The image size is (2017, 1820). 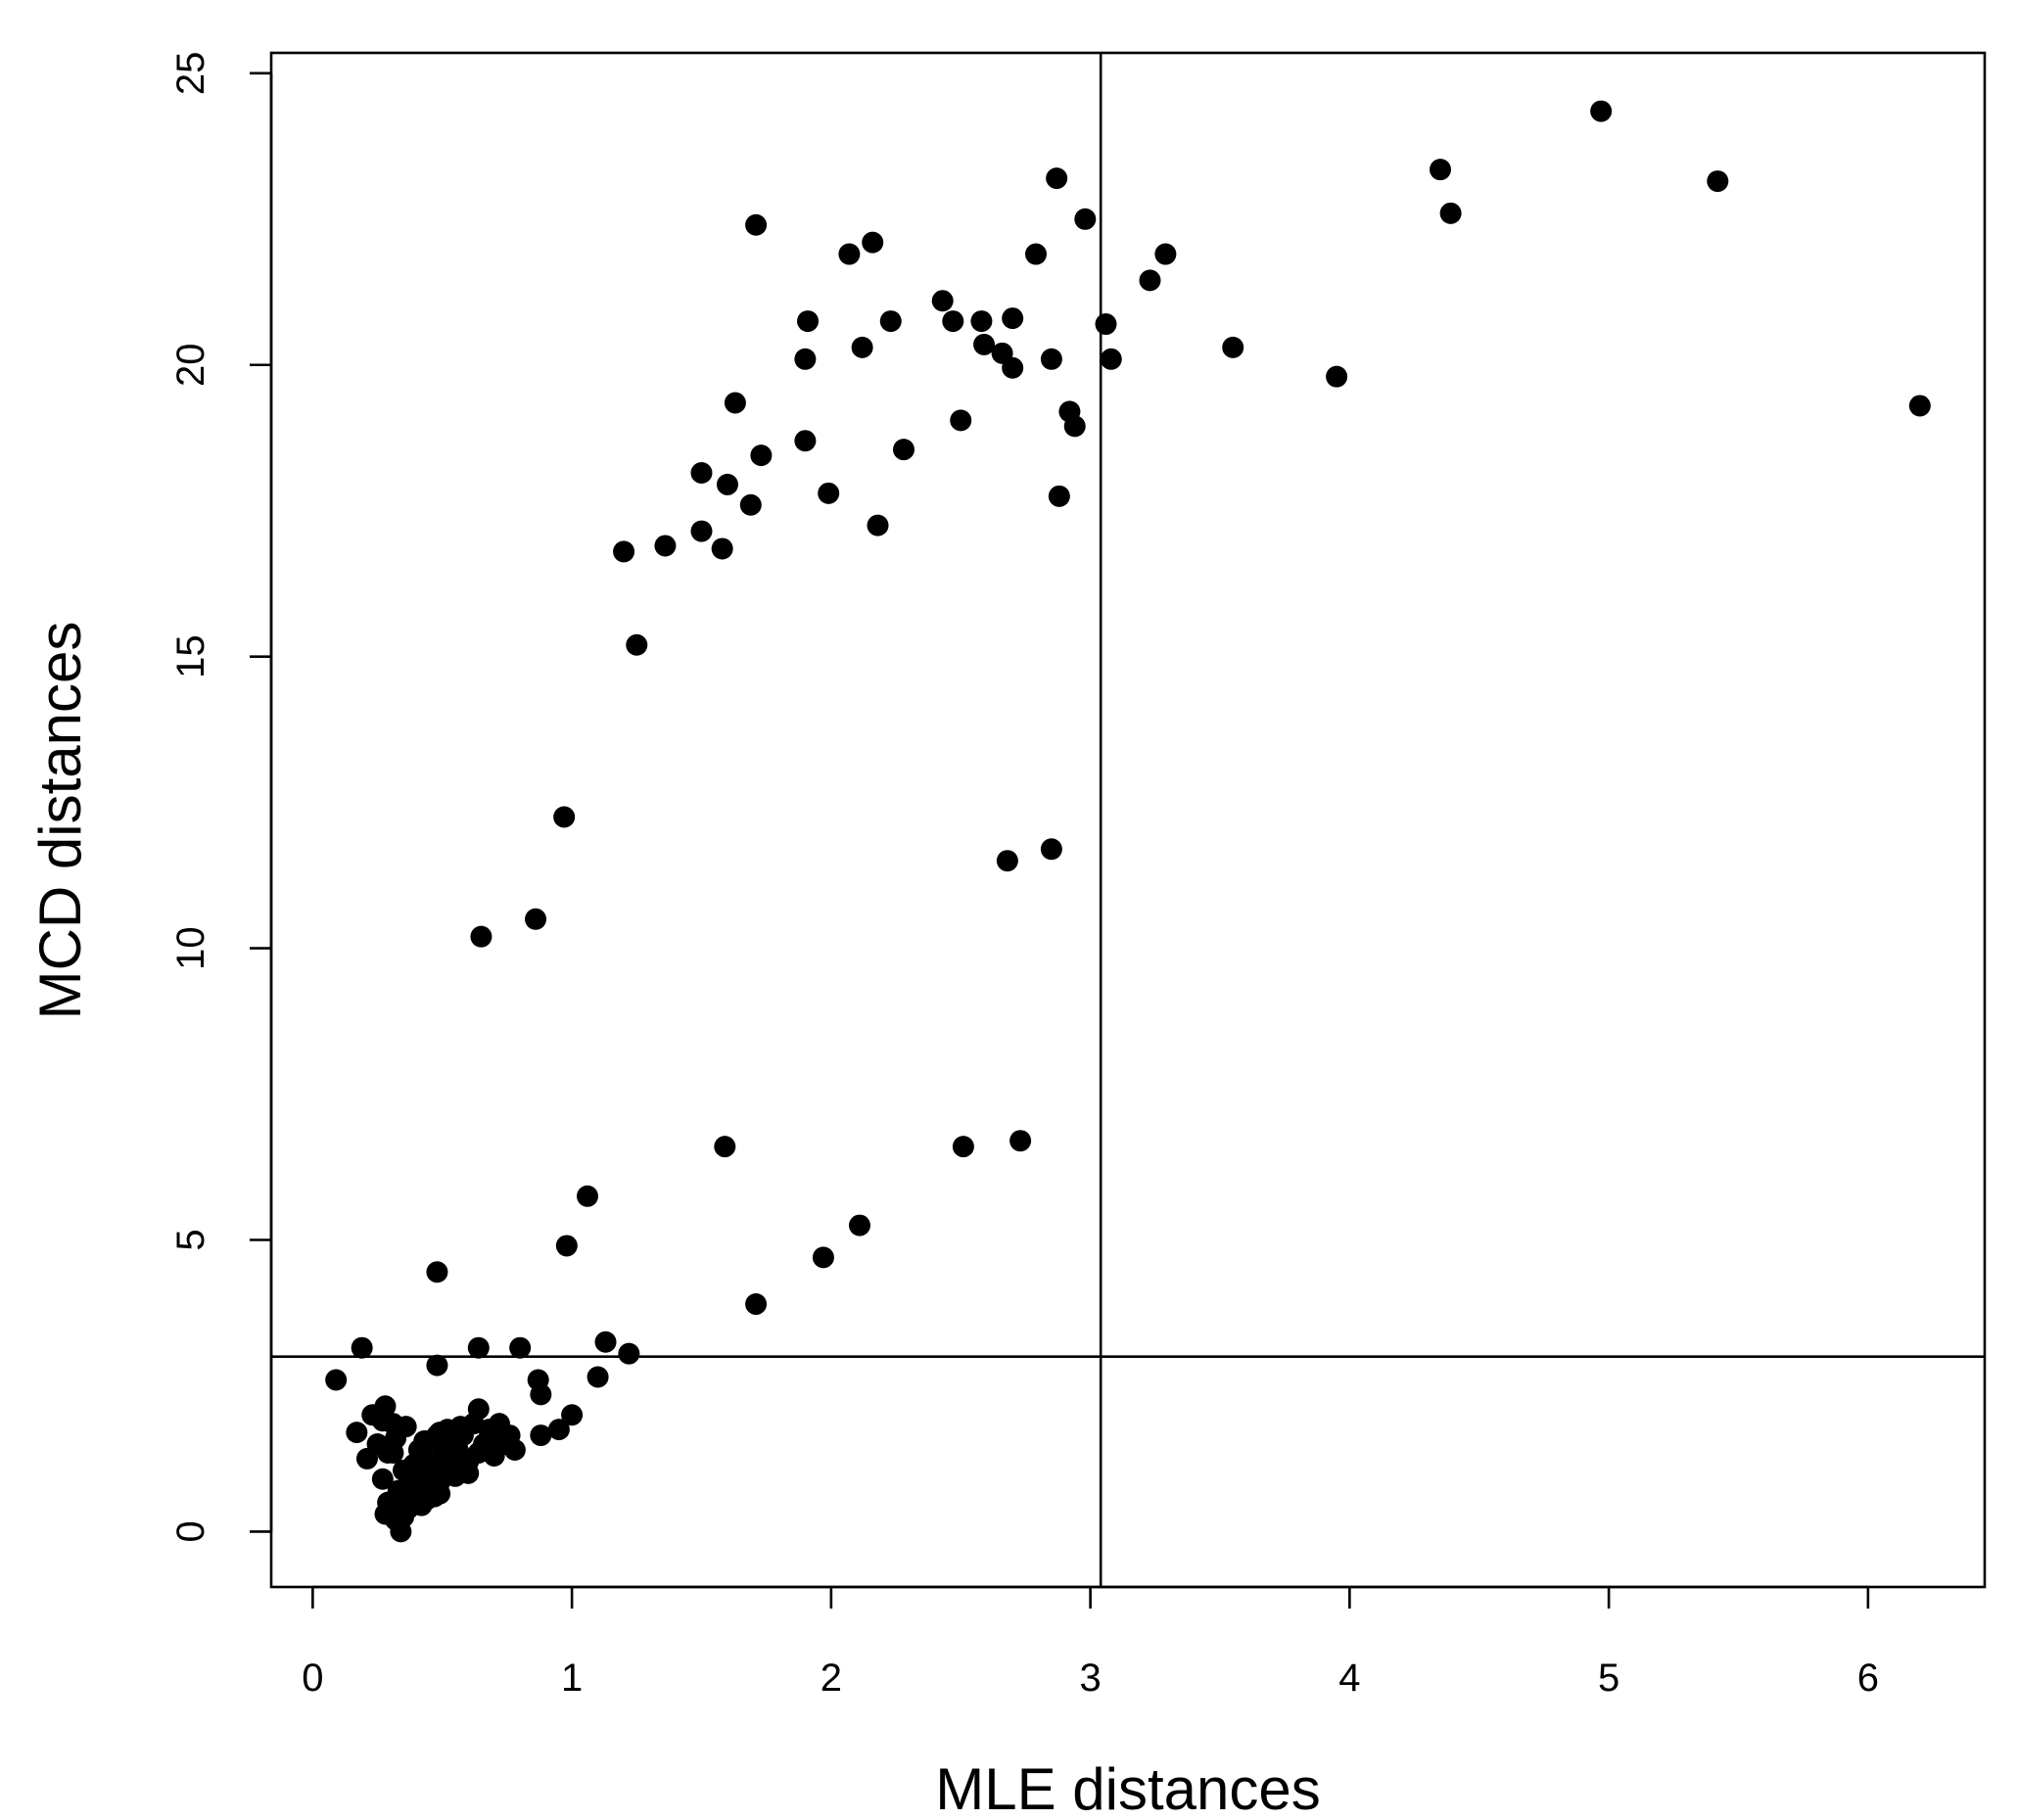 What do you see at coordinates (221, 797) in the screenshot?
I see `y-axis: 0 5 10 15 20 25` at bounding box center [221, 797].